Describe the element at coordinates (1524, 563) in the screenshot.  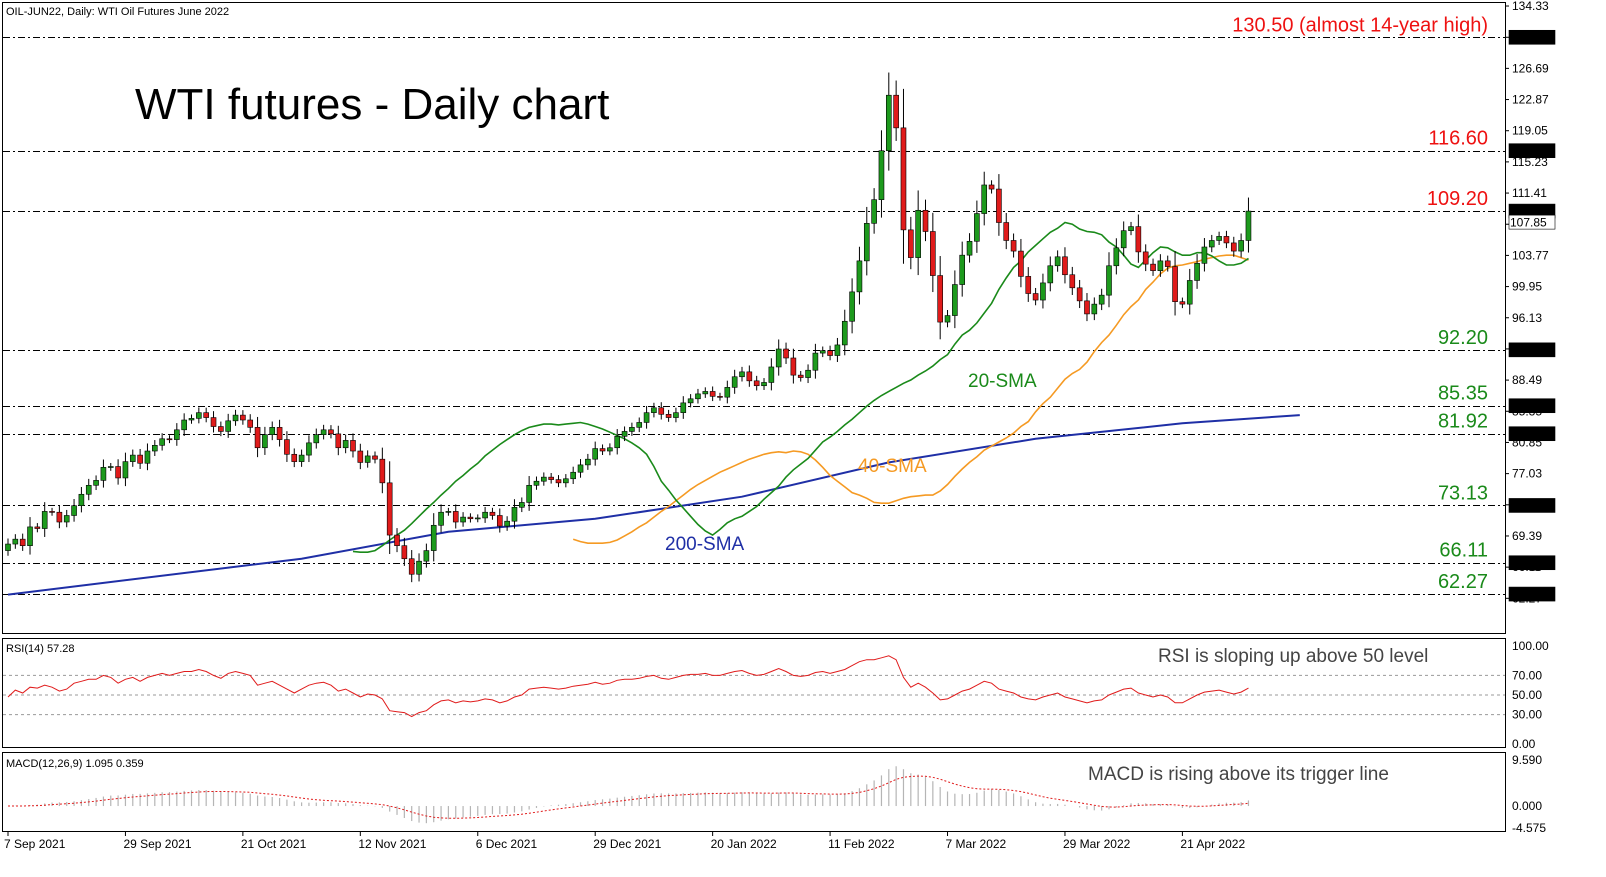
I see `price-box-label-8: 66.11` at that location.